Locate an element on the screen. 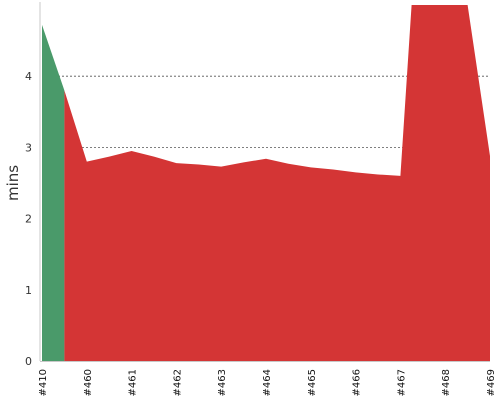 The height and width of the screenshot is (400, 500). x-tick-label-8: #467 is located at coordinates (401, 382).